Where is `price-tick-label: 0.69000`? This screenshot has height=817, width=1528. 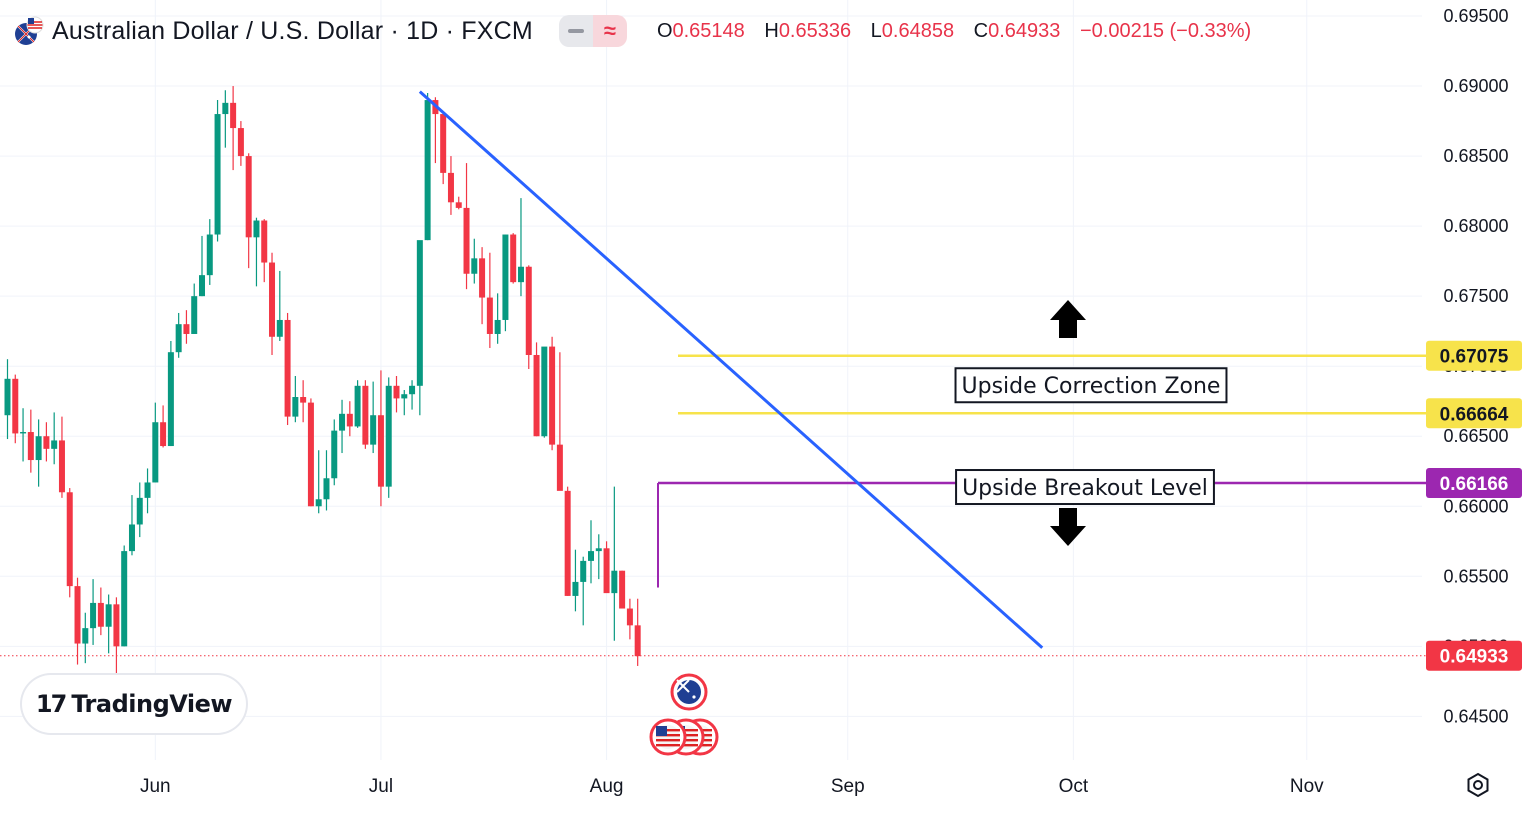 price-tick-label: 0.69000 is located at coordinates (1475, 86).